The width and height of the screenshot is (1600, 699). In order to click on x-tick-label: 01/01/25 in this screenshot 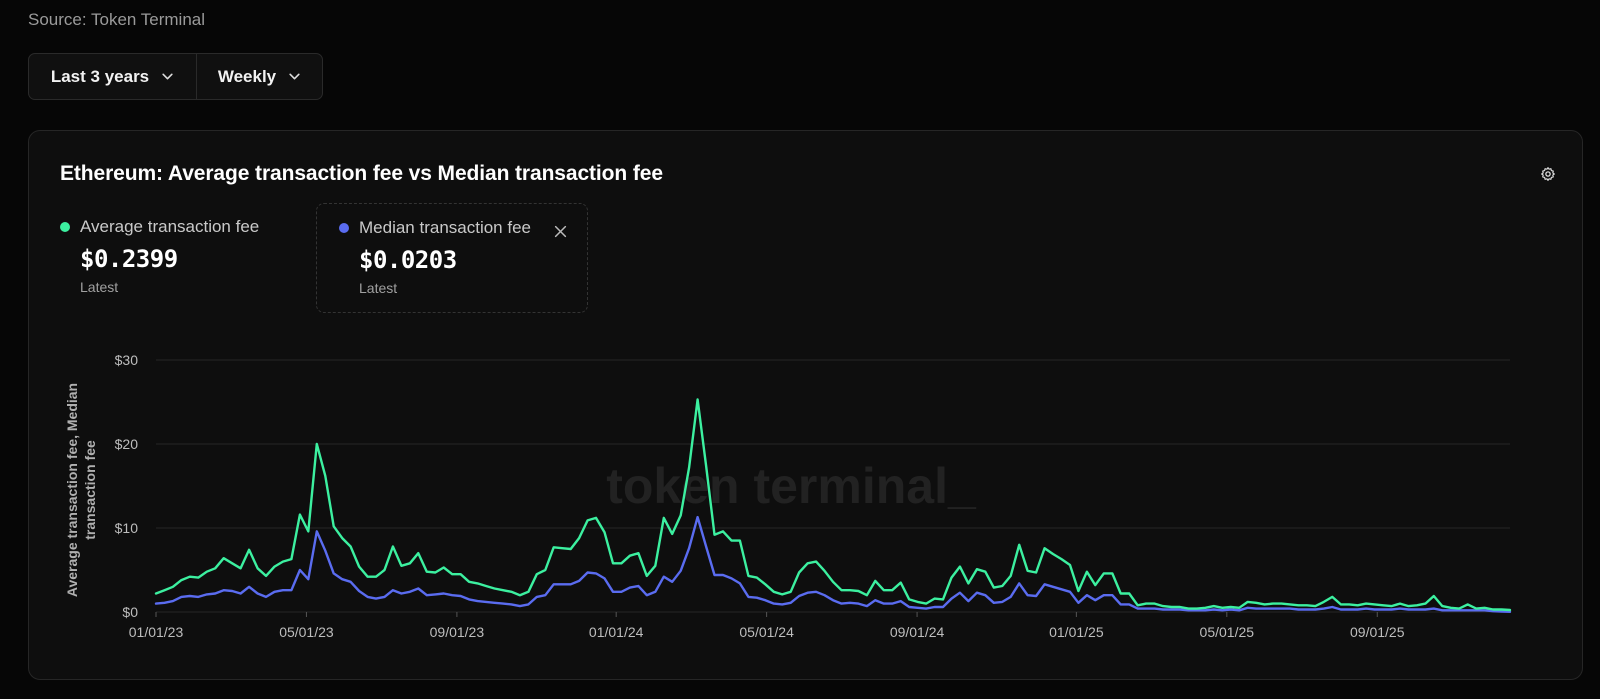, I will do `click(1076, 632)`.